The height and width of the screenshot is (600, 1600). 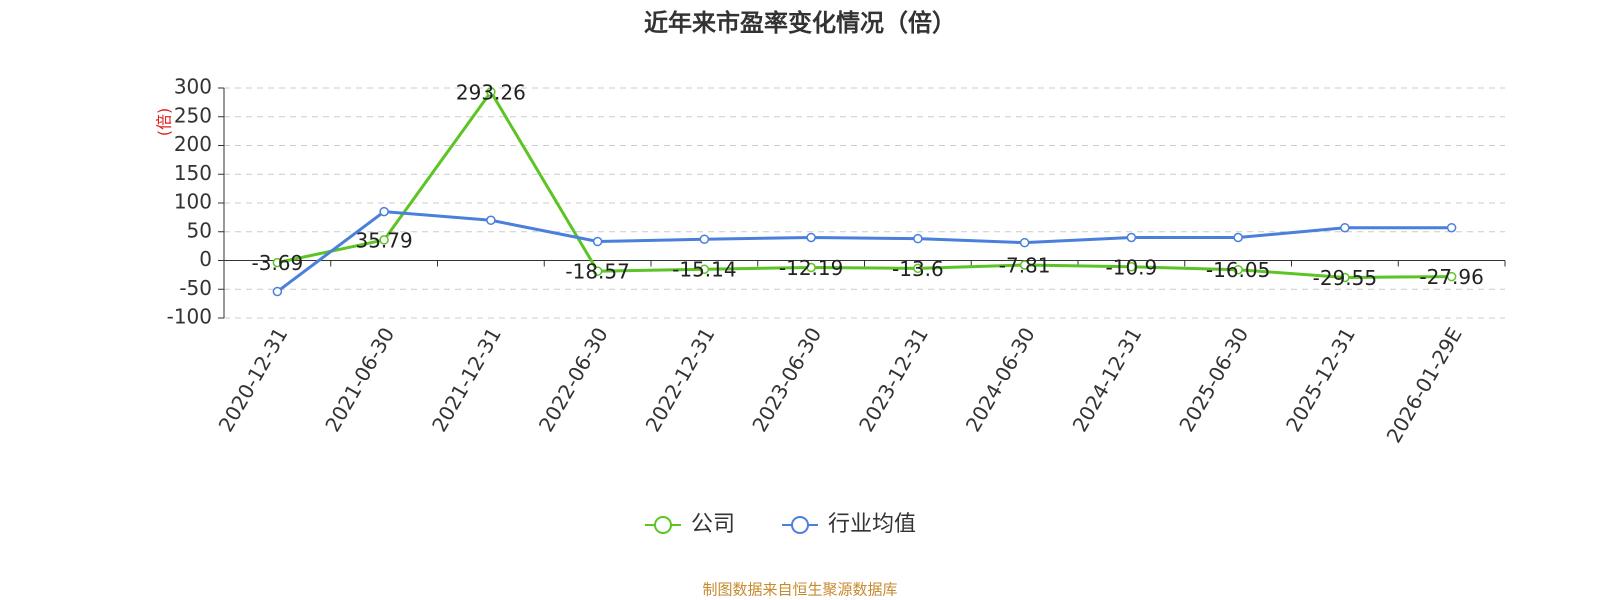 What do you see at coordinates (799, 590) in the screenshot?
I see `source-note: 制图数据来自恒生聚源数据库` at bounding box center [799, 590].